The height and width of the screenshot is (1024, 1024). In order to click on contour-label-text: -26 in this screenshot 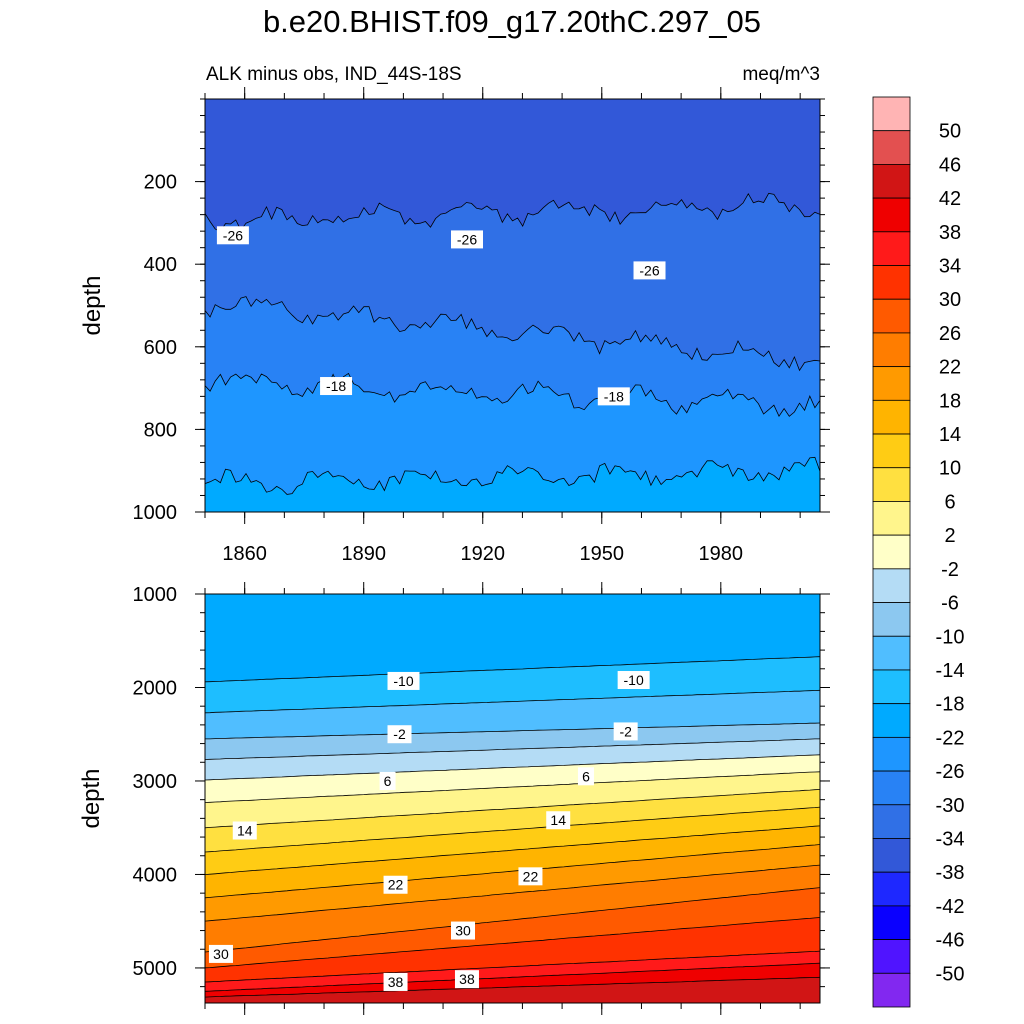, I will do `click(649, 270)`.